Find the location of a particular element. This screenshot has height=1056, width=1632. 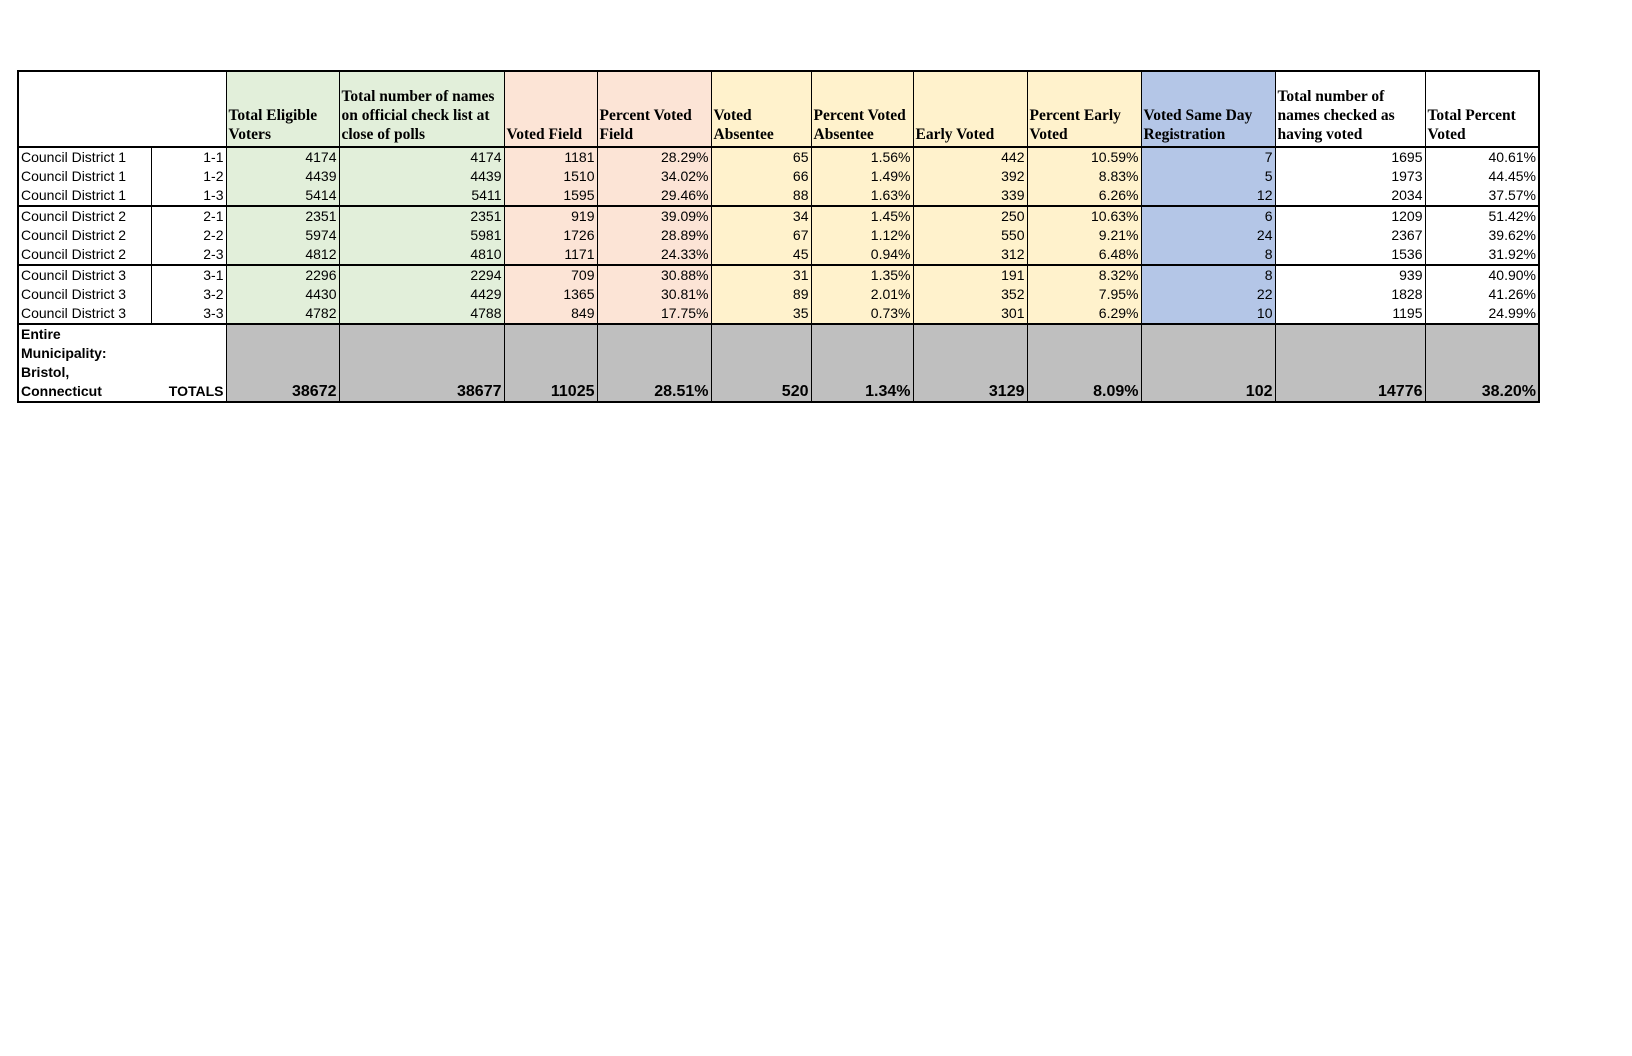

cell-precinct: 1-2 is located at coordinates (188, 176).